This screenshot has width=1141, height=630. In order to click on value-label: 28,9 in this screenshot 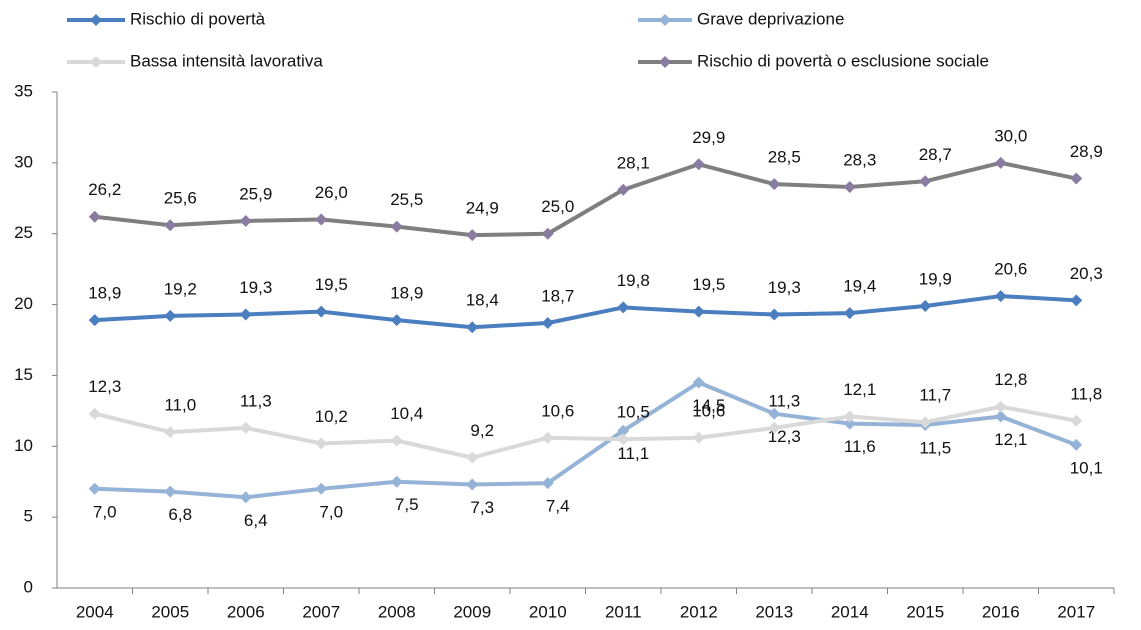, I will do `click(1086, 151)`.